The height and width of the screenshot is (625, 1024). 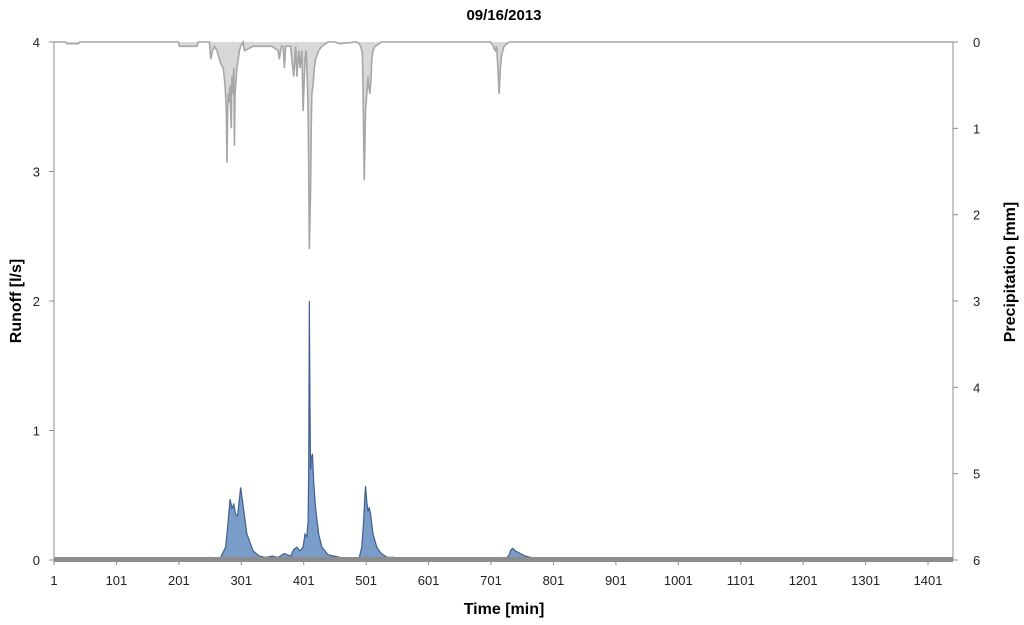 I want to click on left-tick-label: 3, so click(x=36, y=172).